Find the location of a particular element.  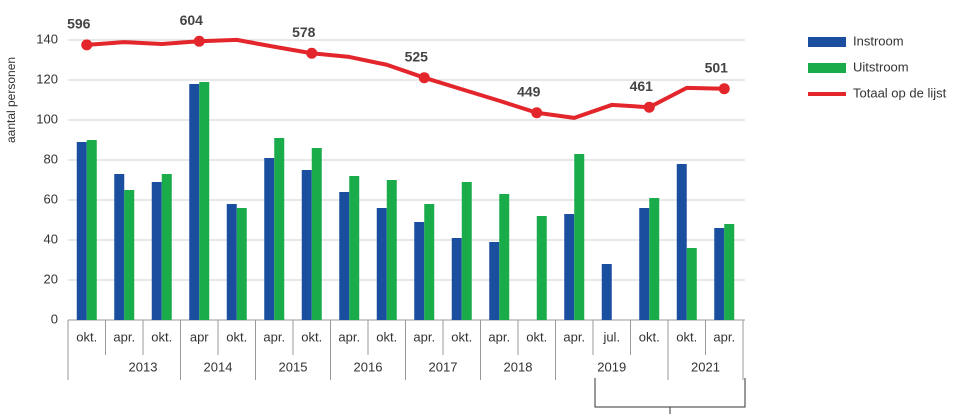

y-tick-label: 100 is located at coordinates (47, 118).